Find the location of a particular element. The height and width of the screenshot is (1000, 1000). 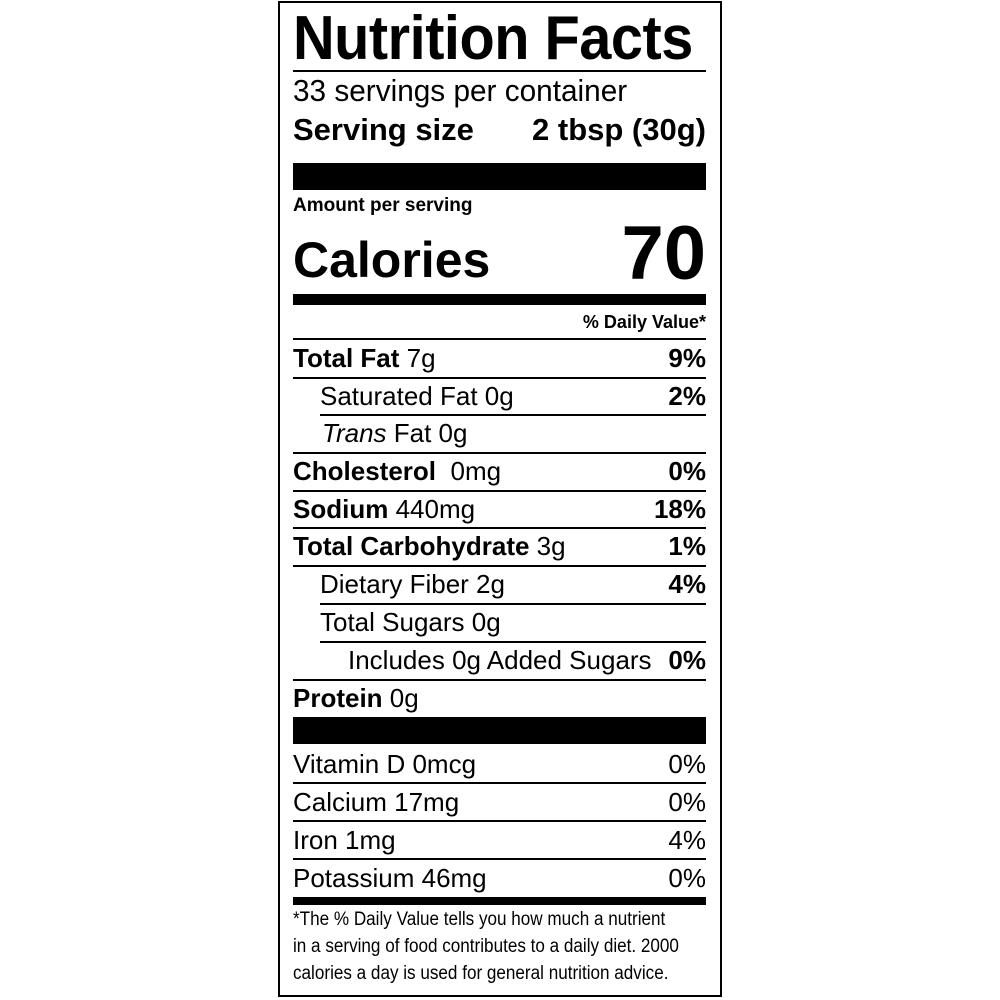

servings-per-container: 33 servings per container is located at coordinates (499, 91).